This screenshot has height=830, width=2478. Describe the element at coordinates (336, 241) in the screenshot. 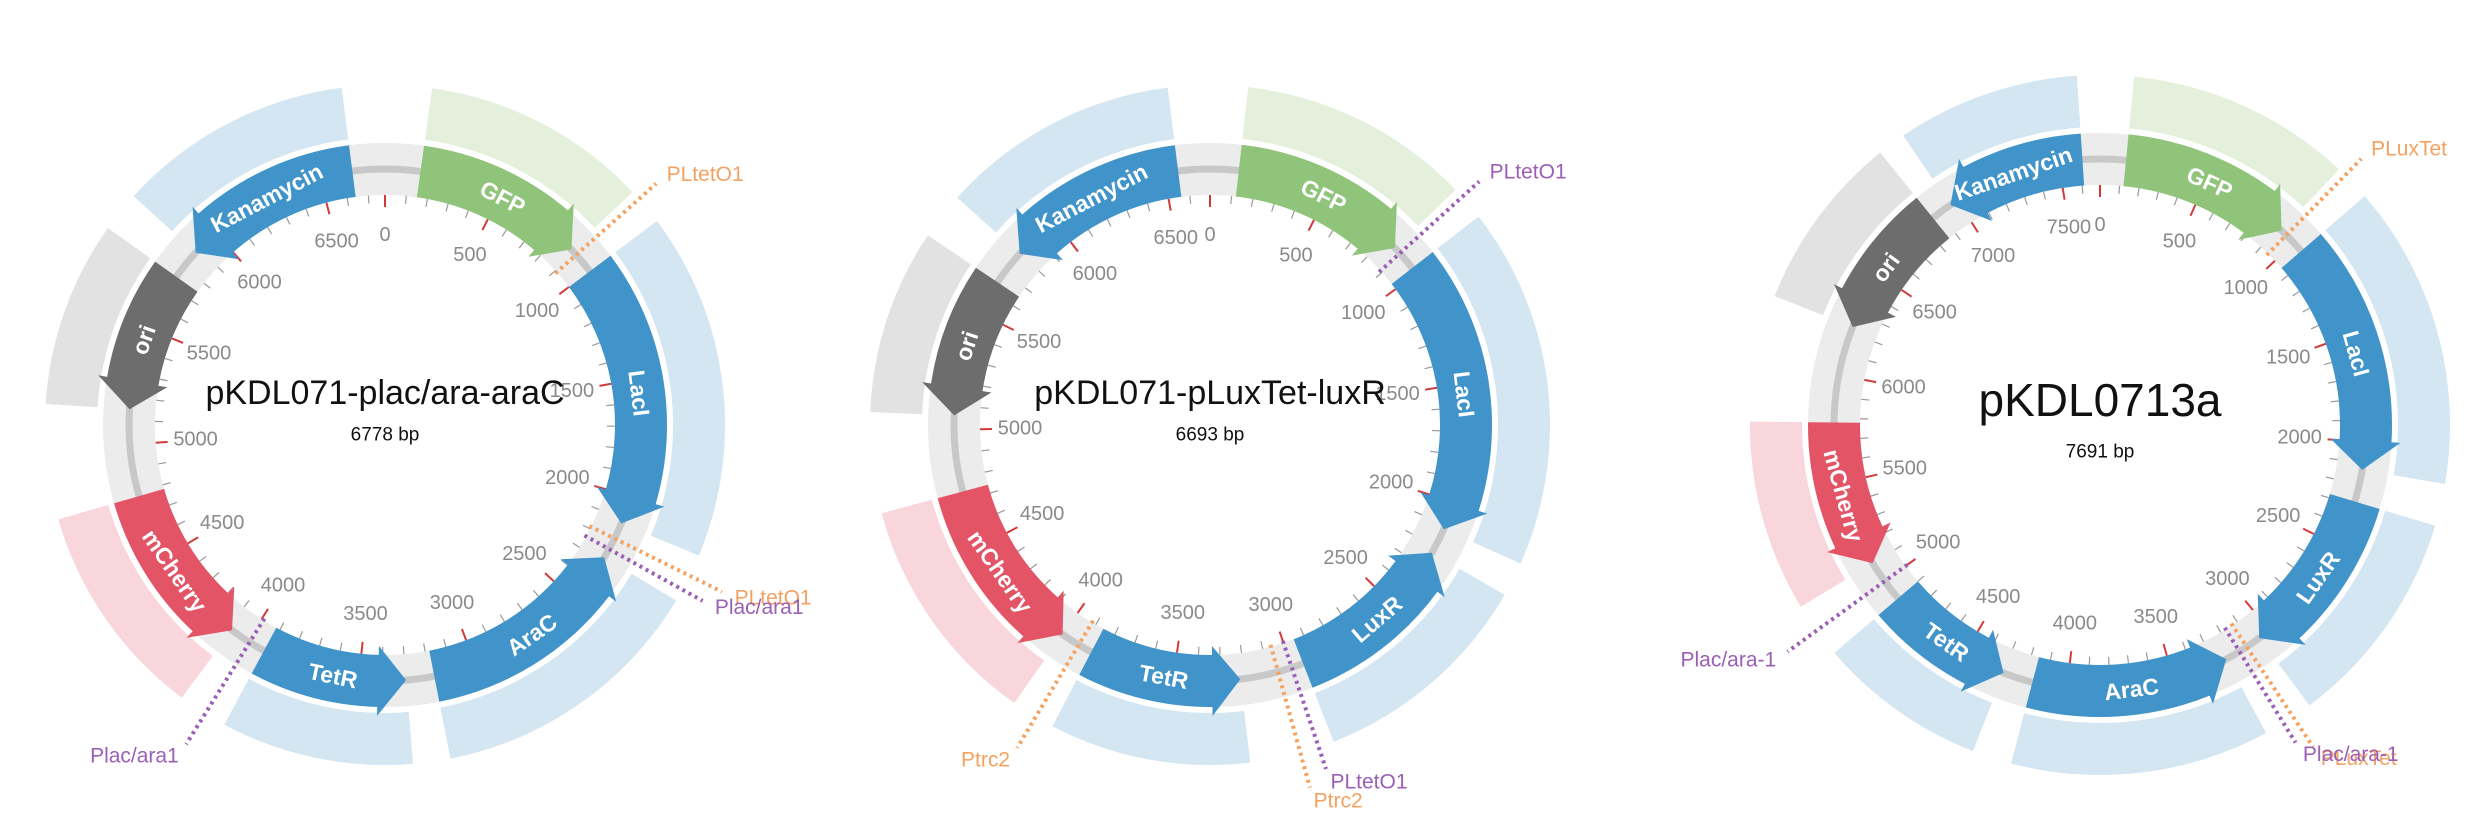

I see `tick-label: 6500` at that location.